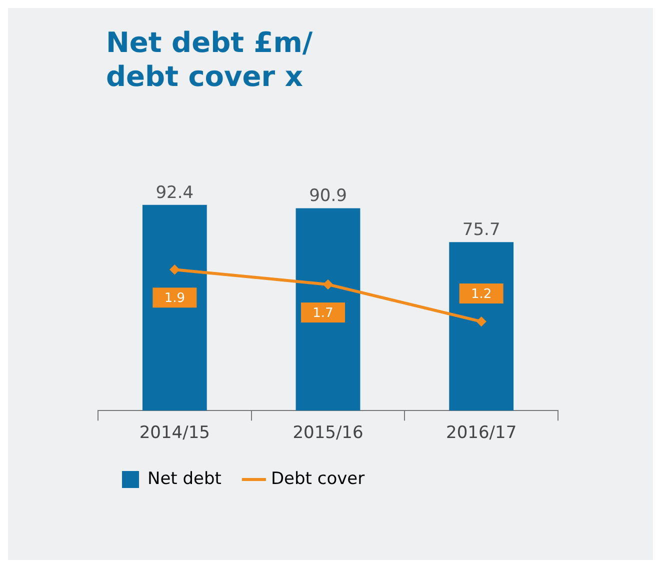  Describe the element at coordinates (481, 433) in the screenshot. I see `x-tick-label: 2016/17` at that location.